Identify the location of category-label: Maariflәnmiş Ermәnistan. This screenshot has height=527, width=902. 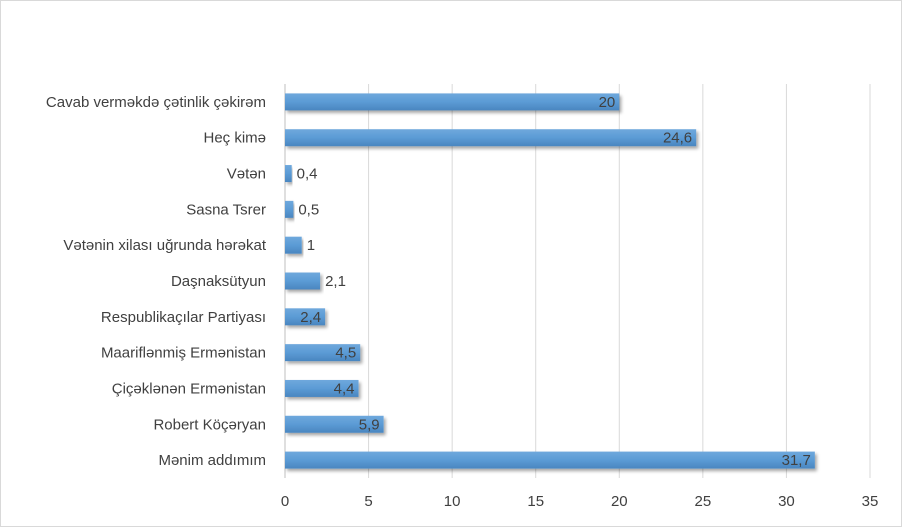
(183, 353).